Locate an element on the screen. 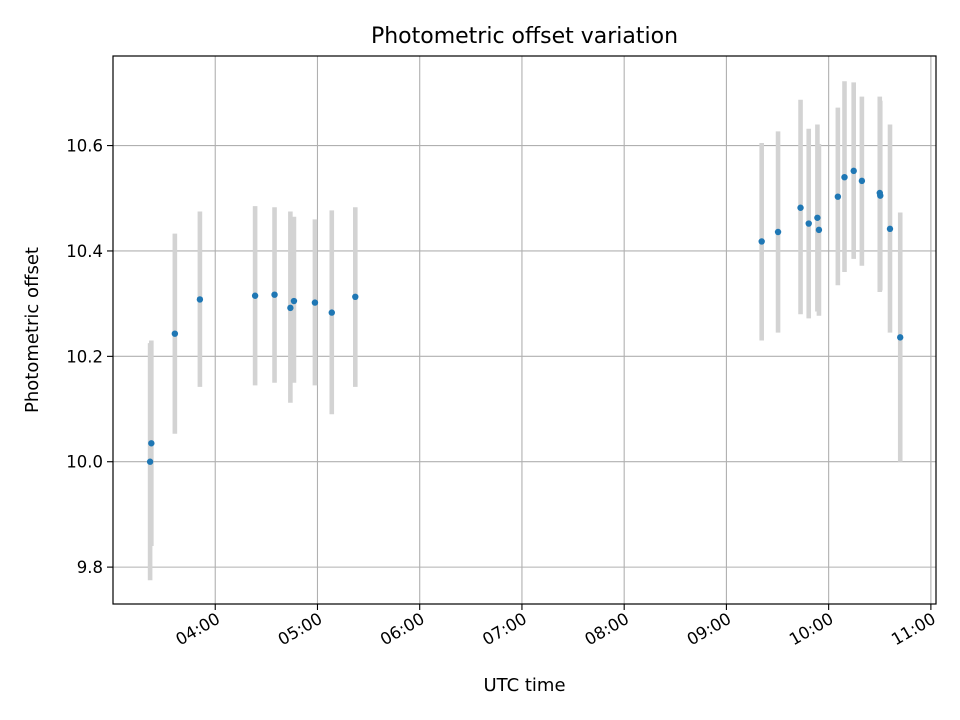 The height and width of the screenshot is (720, 960). y-axis-ticks: 9.8 10.0 10.2 10.4 10.6 is located at coordinates (89, 357).